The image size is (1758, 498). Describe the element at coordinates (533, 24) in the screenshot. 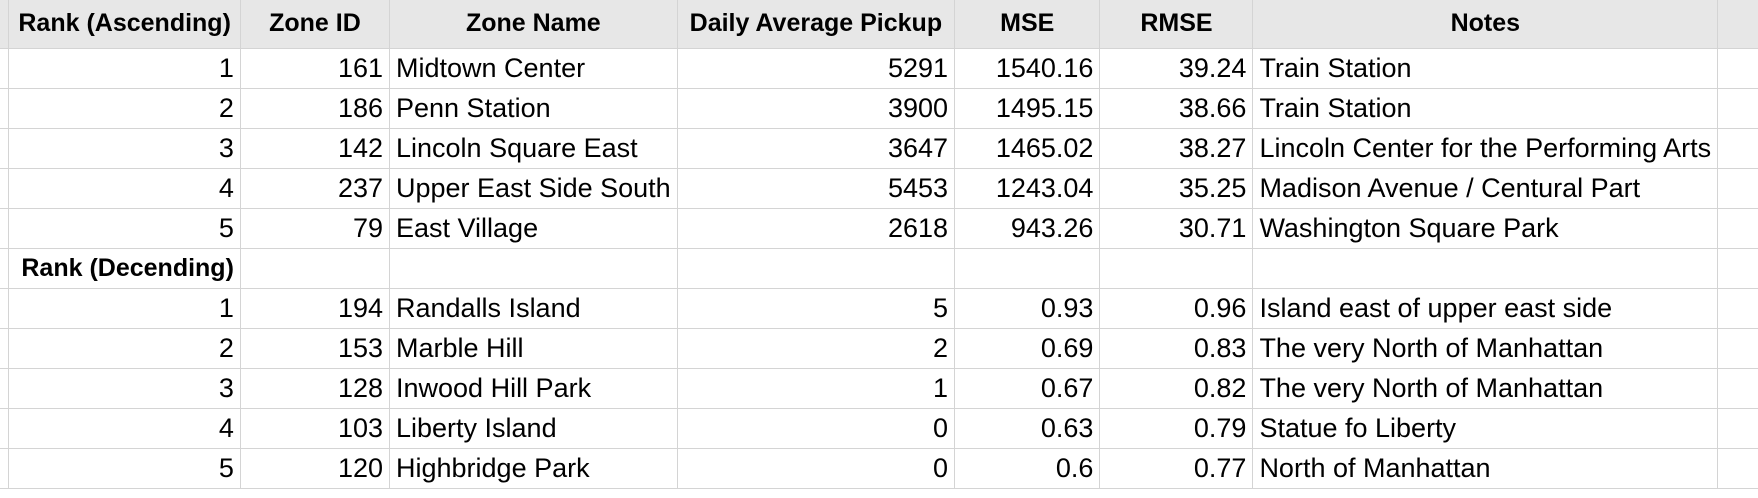

I see `header-zone-name: Zone Name` at that location.